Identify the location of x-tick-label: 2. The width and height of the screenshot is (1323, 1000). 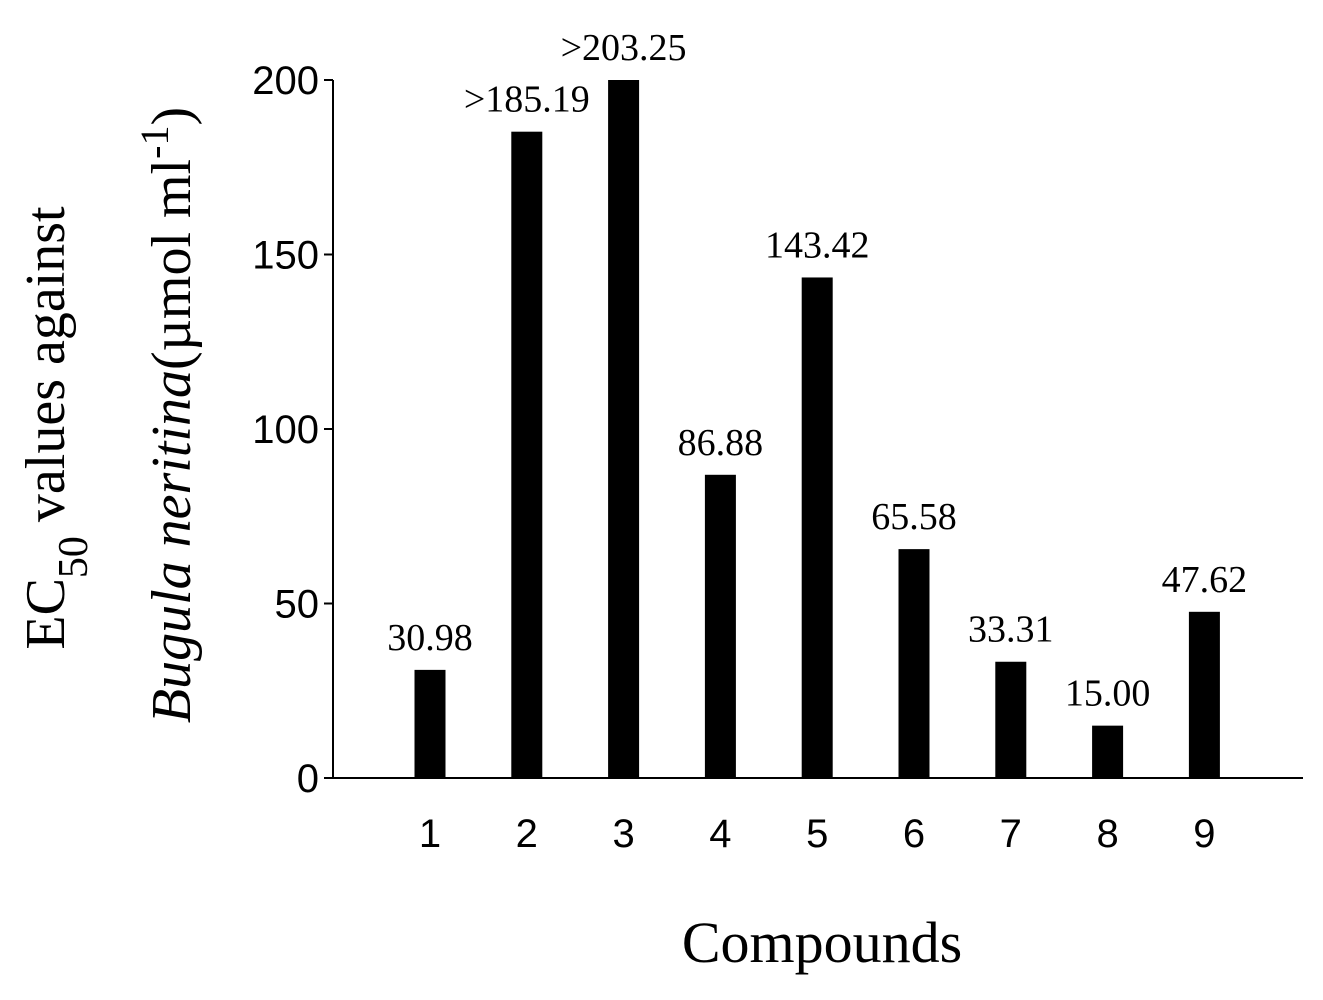
(527, 834).